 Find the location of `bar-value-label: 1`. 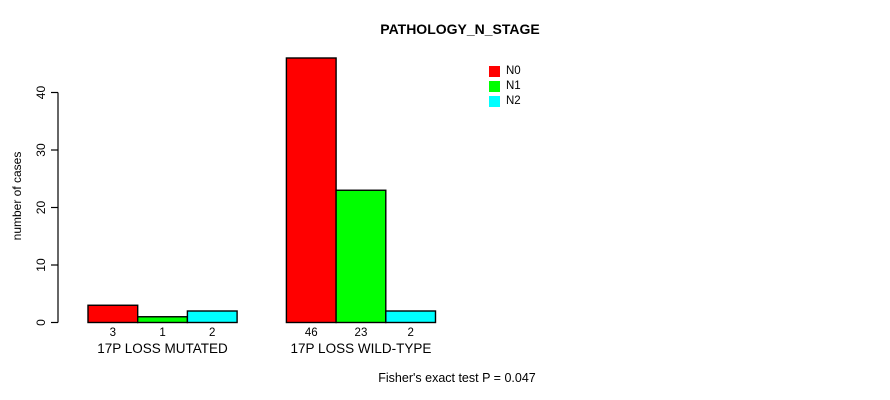

bar-value-label: 1 is located at coordinates (162, 333).